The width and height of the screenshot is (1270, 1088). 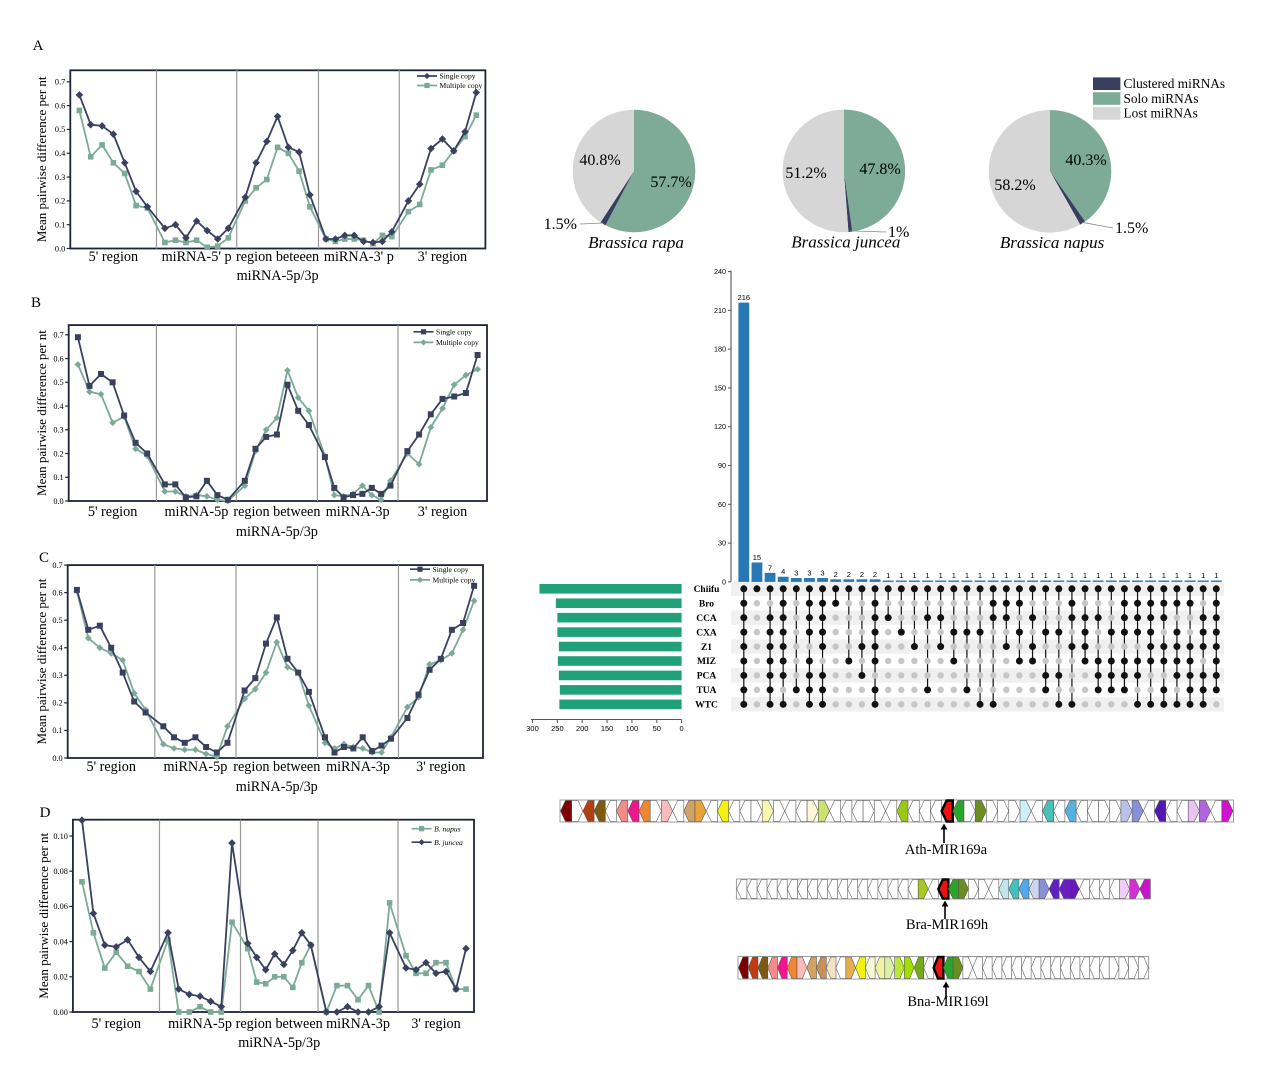 I want to click on svg-text: 0.04, so click(x=60, y=941).